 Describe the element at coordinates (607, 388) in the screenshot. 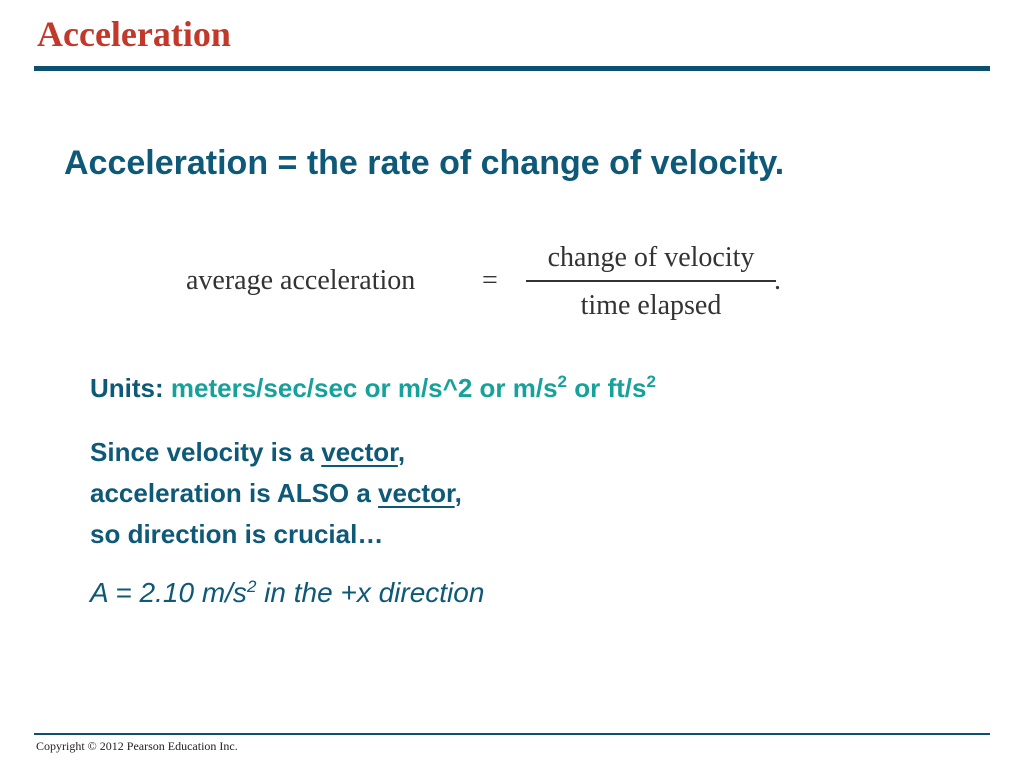

I see `units-text-2: or ft/s` at that location.